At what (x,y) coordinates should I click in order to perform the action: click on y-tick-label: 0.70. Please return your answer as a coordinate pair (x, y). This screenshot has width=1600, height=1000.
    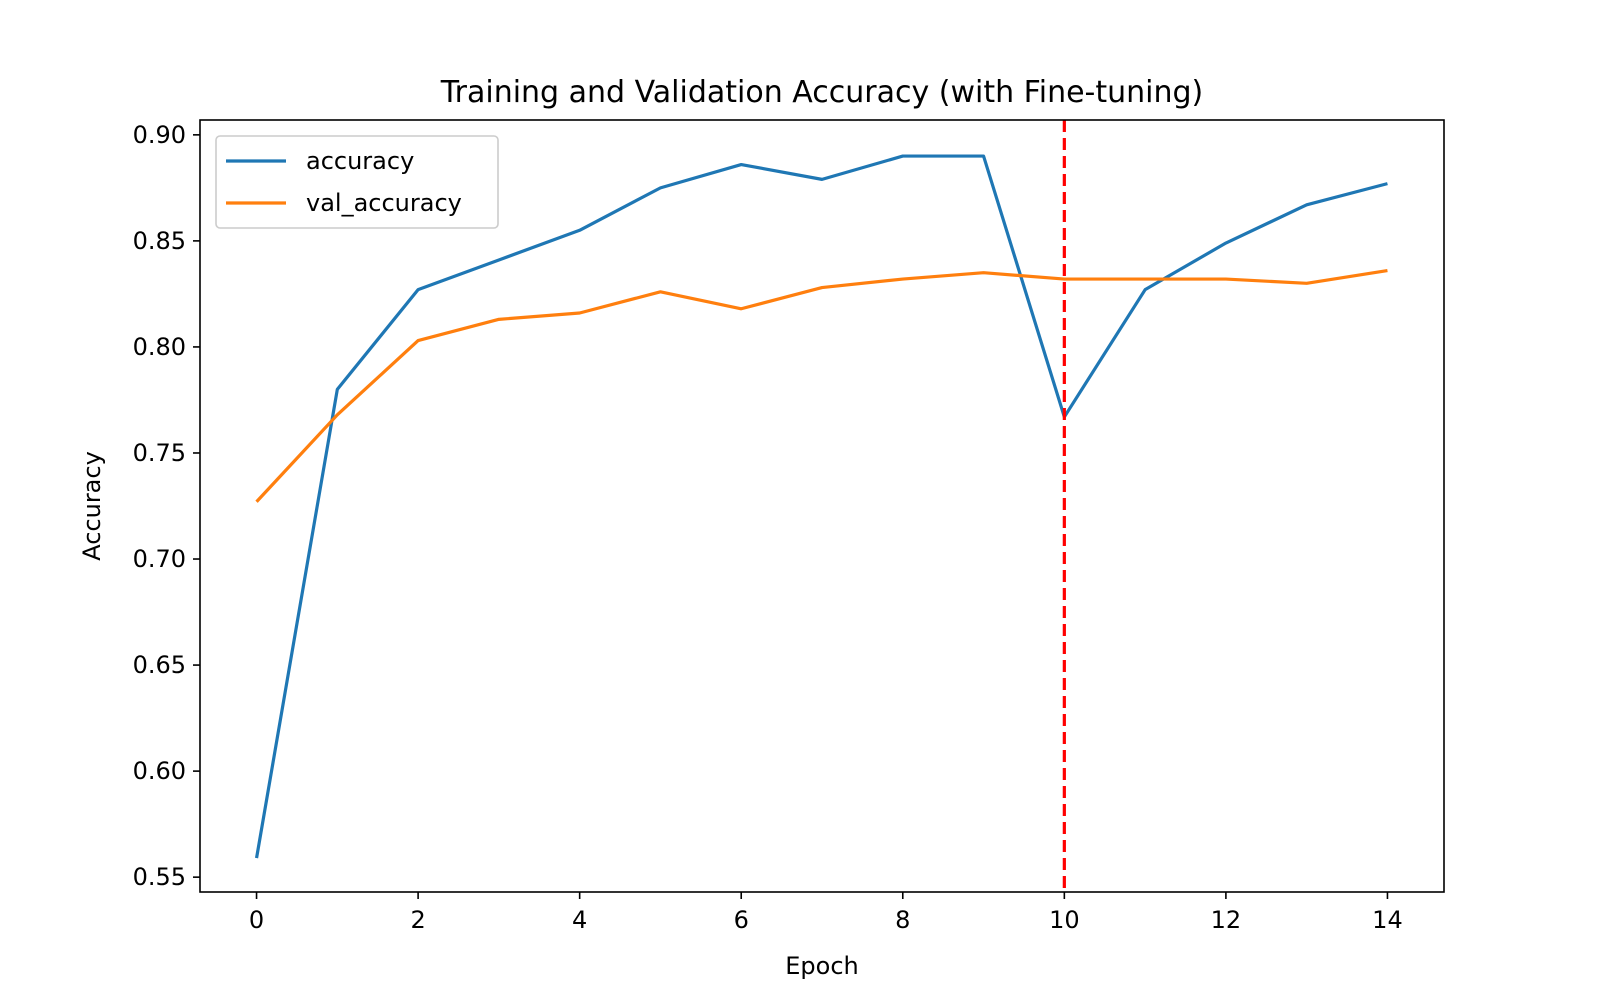
    Looking at the image, I should click on (159, 559).